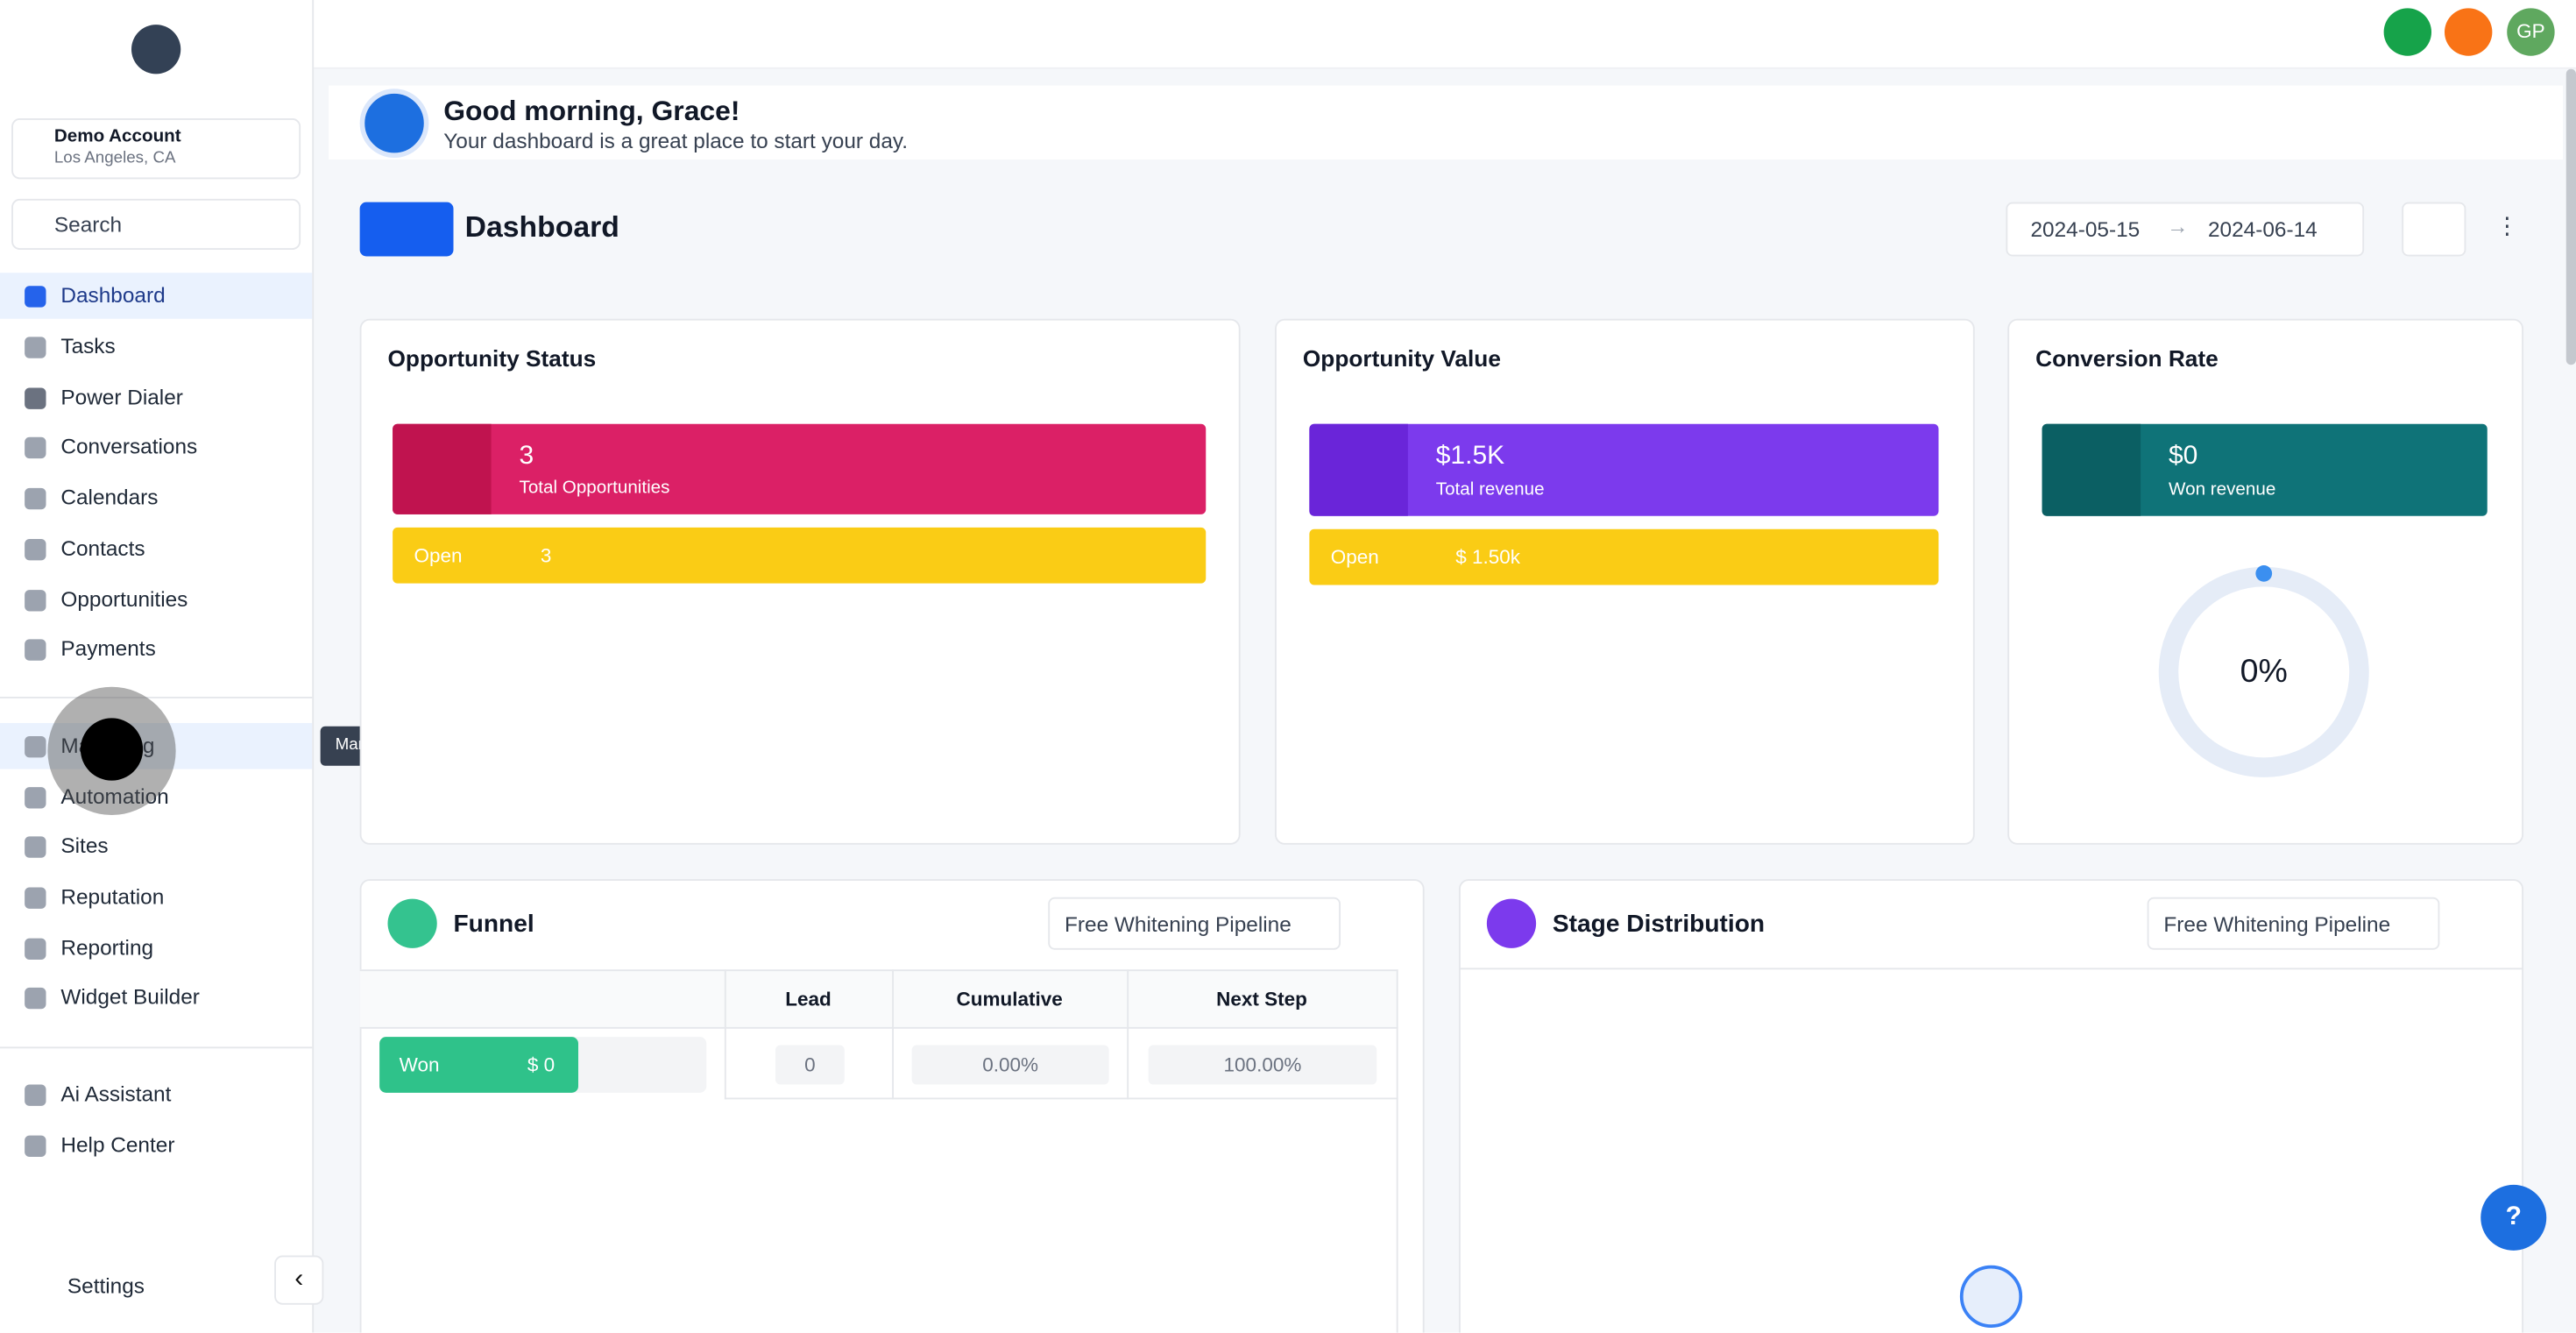  Describe the element at coordinates (88, 224) in the screenshot. I see `search-placeholder: Search` at that location.